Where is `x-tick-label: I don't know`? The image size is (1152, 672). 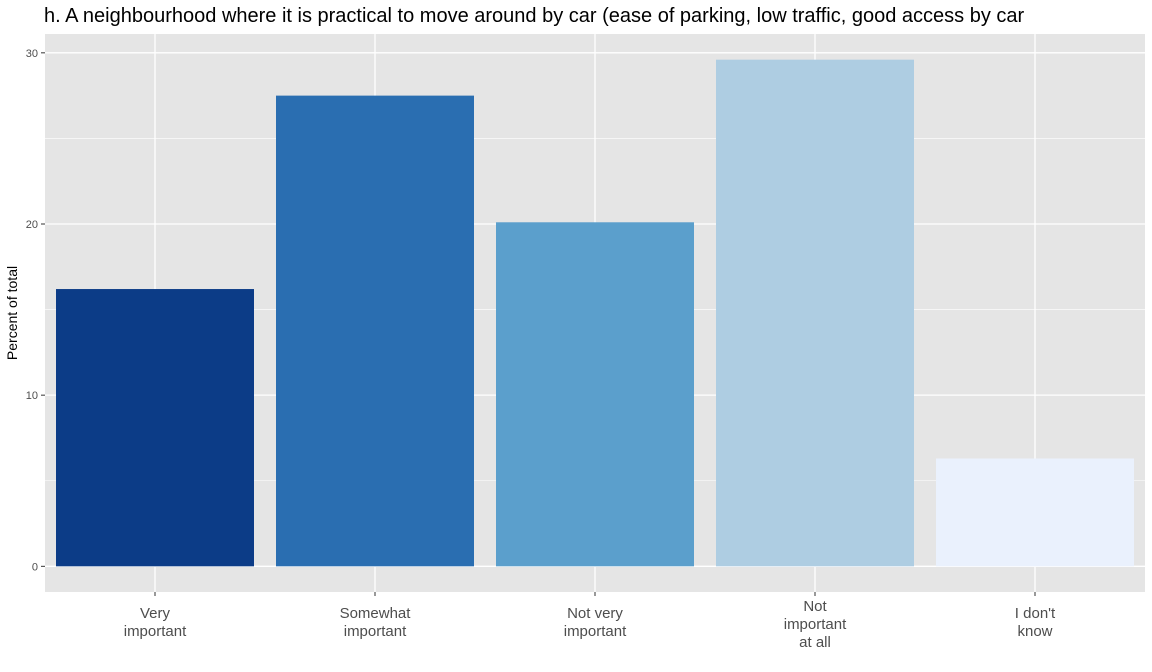
x-tick-label: I don't know is located at coordinates (1035, 622).